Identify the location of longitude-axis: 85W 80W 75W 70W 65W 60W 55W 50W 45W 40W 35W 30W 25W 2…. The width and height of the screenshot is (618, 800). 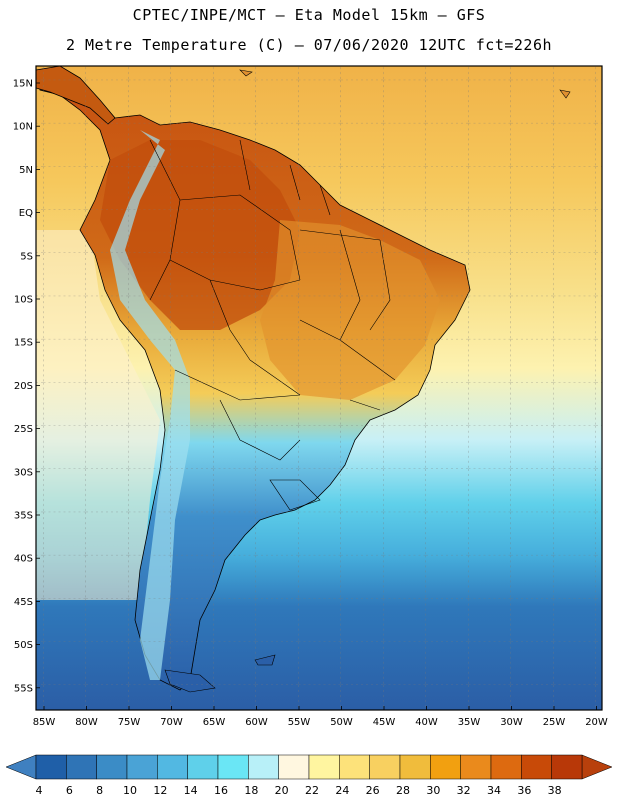
(320, 717).